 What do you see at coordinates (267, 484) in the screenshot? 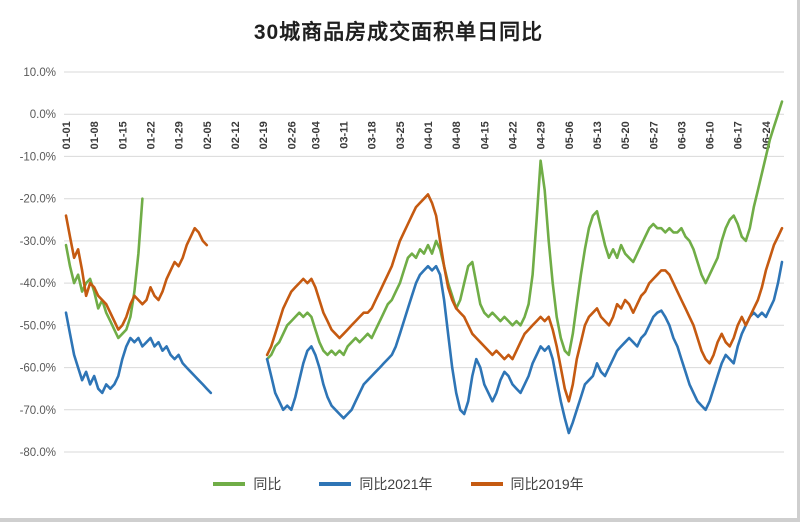
I see `legend-label: 同比` at bounding box center [267, 484].